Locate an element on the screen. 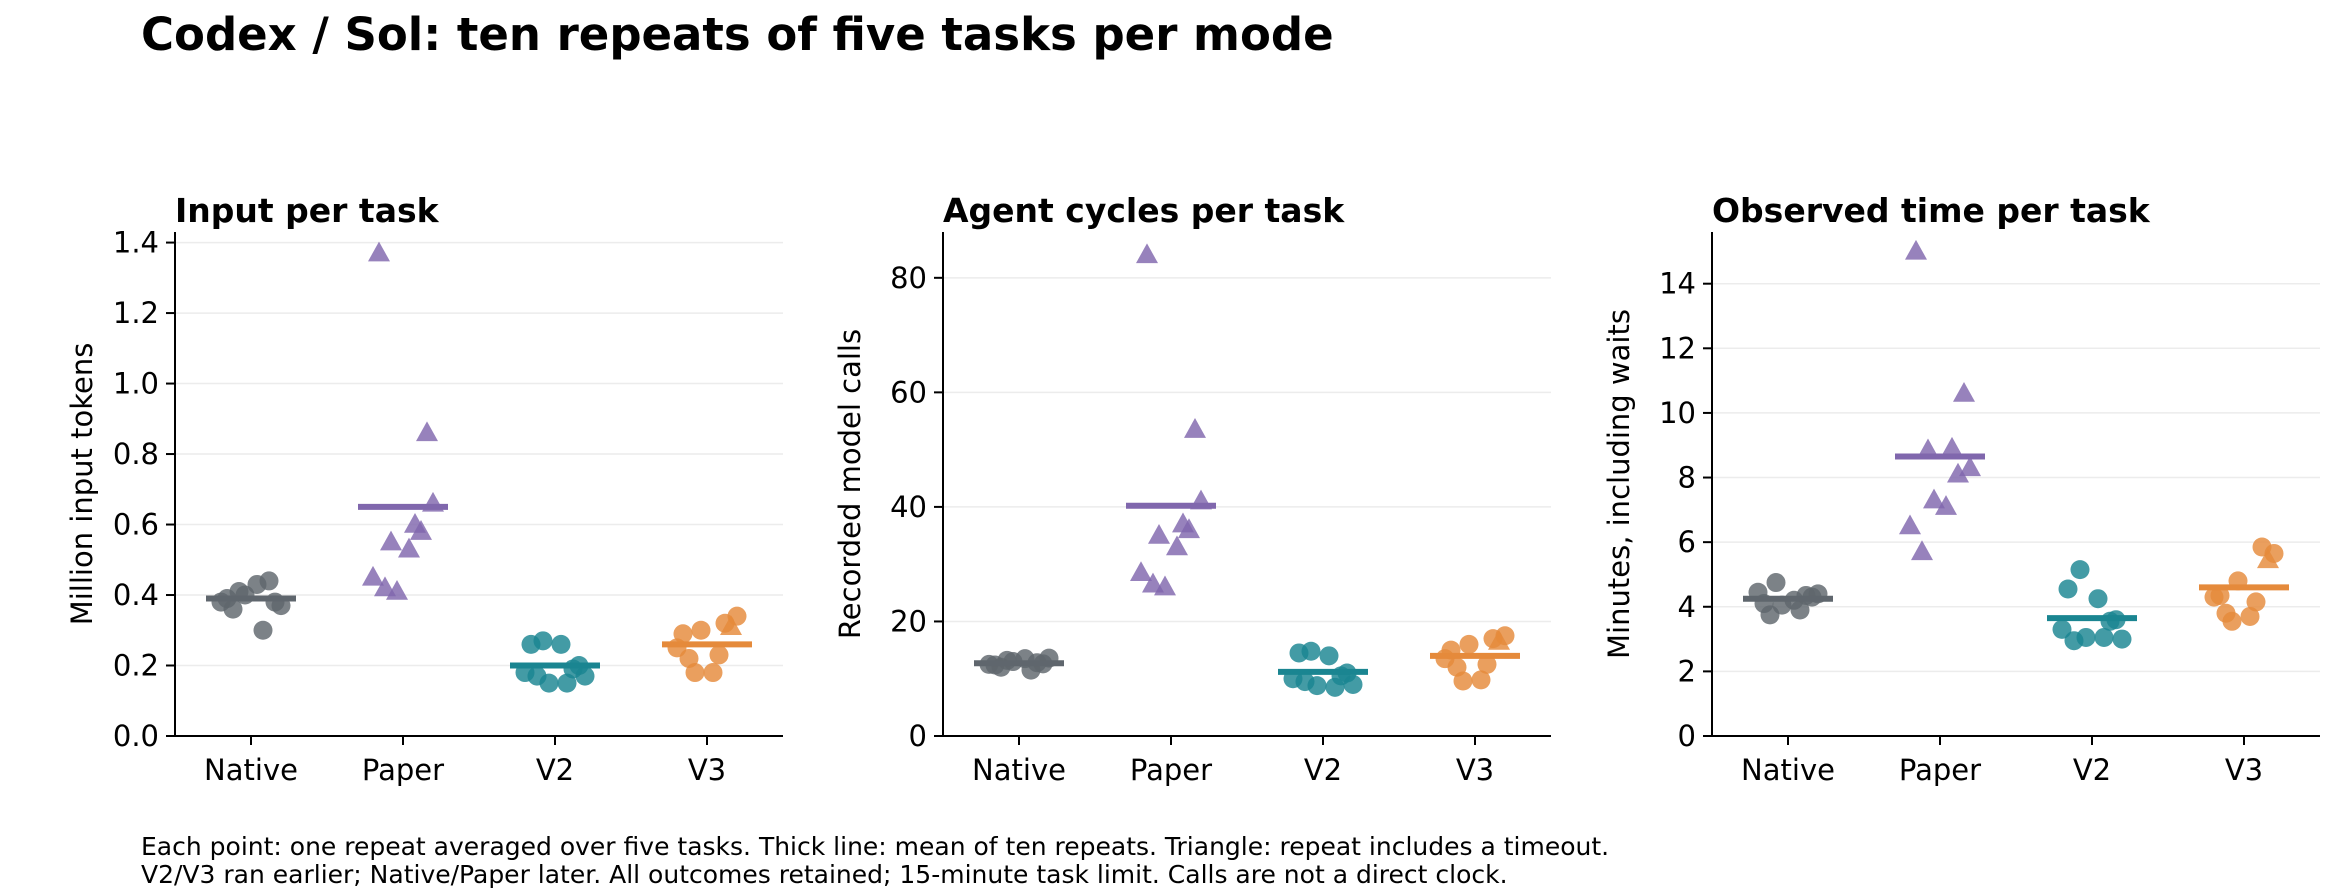 This screenshot has width=2340, height=889. y-axis-label: Million input tokens is located at coordinates (82, 484).